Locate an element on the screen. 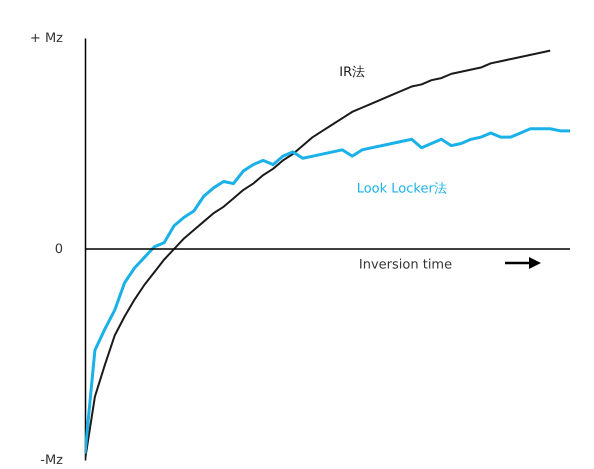 This screenshot has width=594, height=469. text: -Mz is located at coordinates (52, 460).